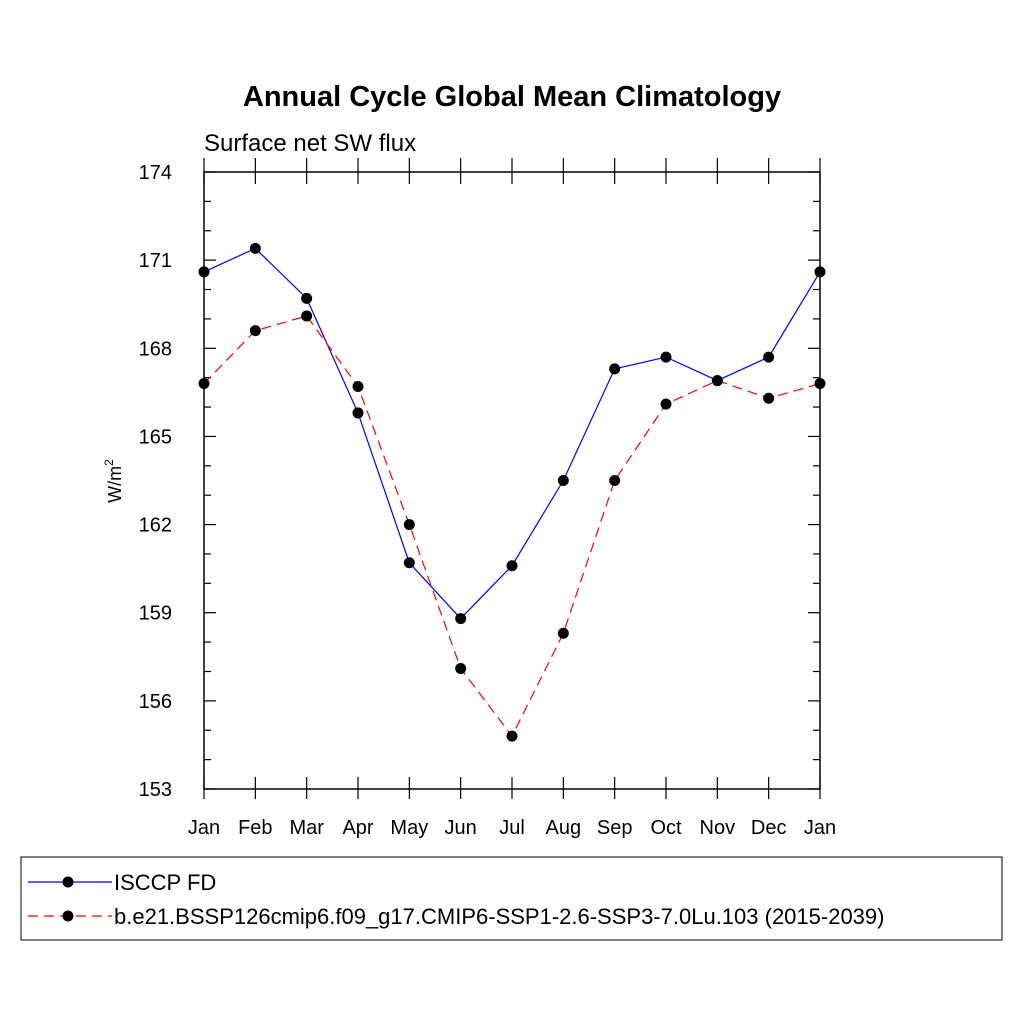 The width and height of the screenshot is (1024, 1024). Describe the element at coordinates (155, 526) in the screenshot. I see `y-tick-label: 162` at that location.